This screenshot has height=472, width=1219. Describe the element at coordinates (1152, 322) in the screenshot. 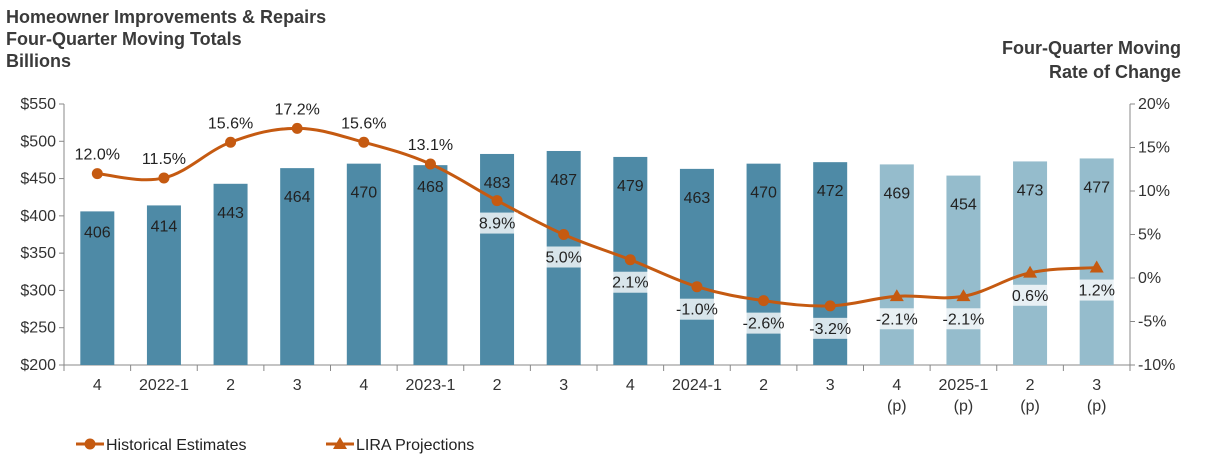

I see `y-right-tick-label: -5%` at that location.